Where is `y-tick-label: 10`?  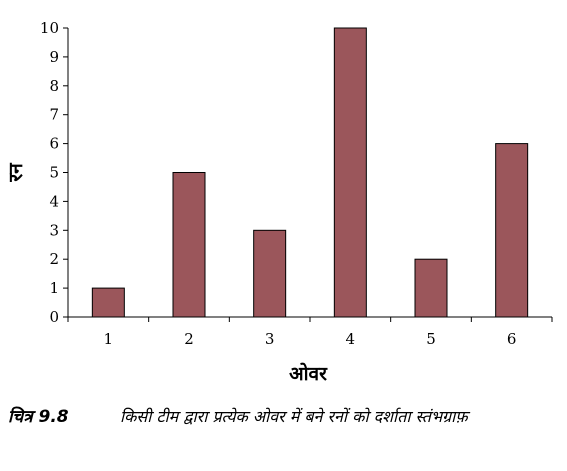 y-tick-label: 10 is located at coordinates (49, 28).